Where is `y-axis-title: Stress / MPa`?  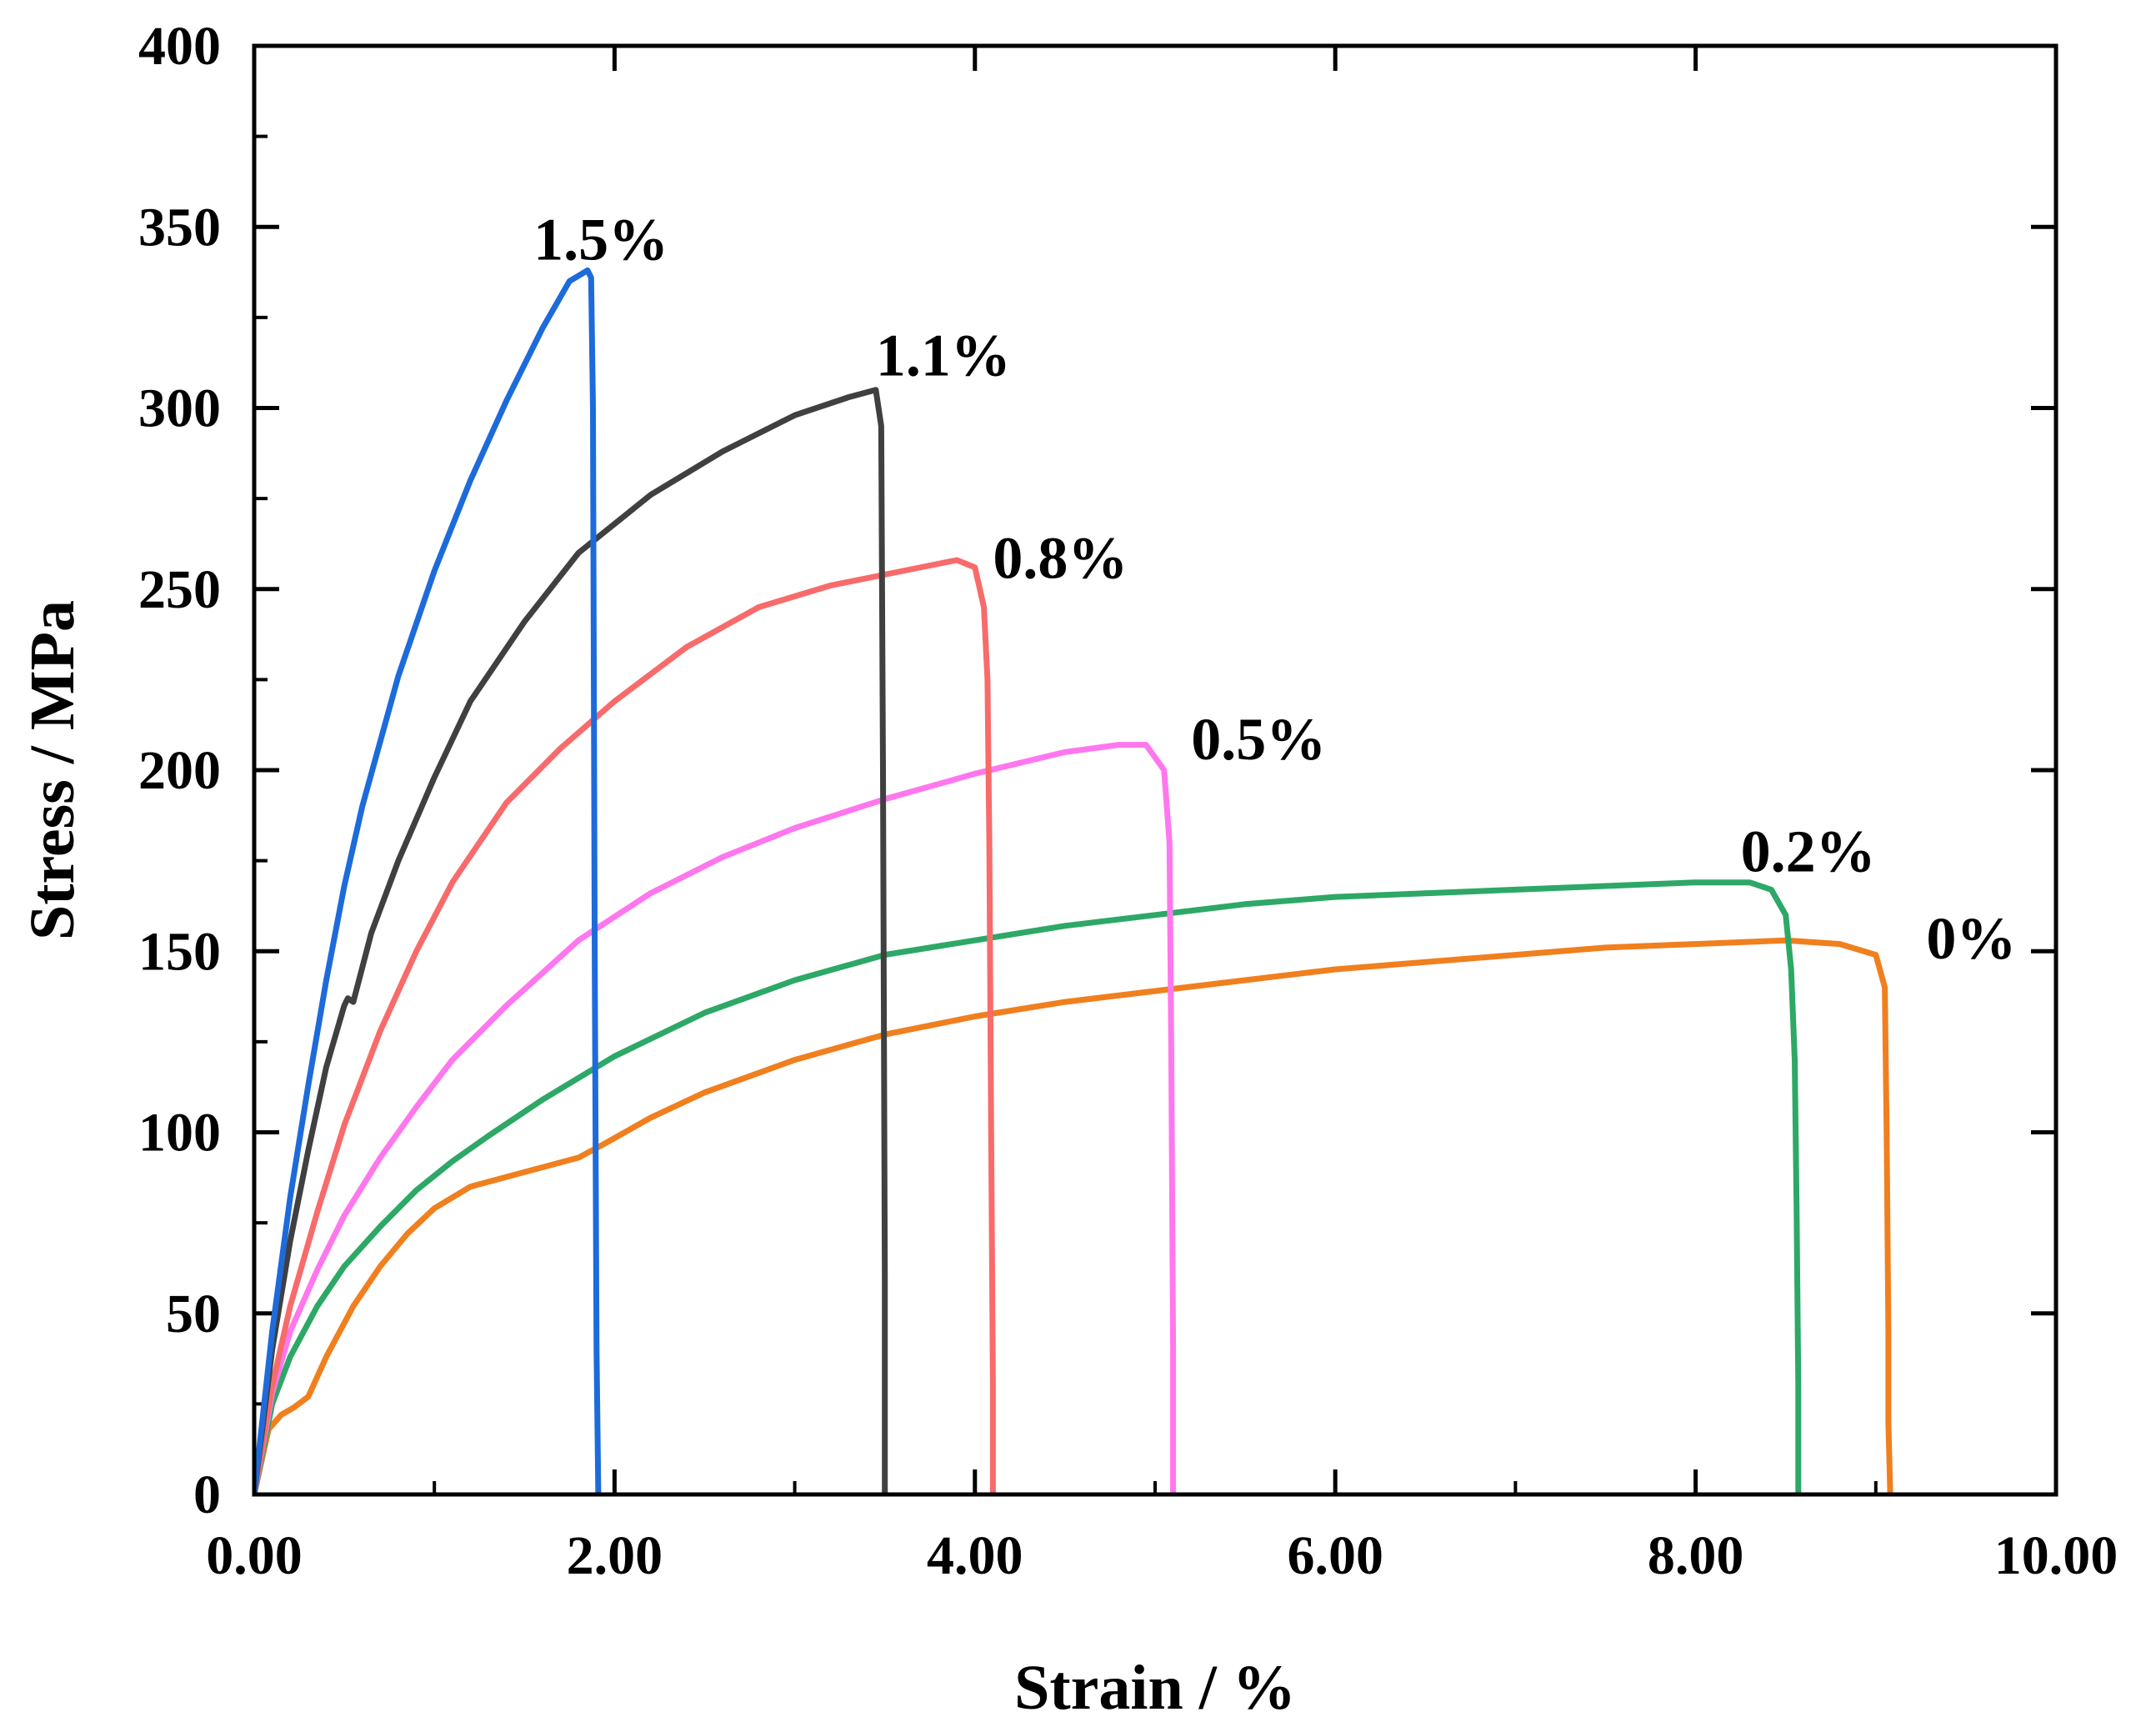 y-axis-title: Stress / MPa is located at coordinates (53, 770).